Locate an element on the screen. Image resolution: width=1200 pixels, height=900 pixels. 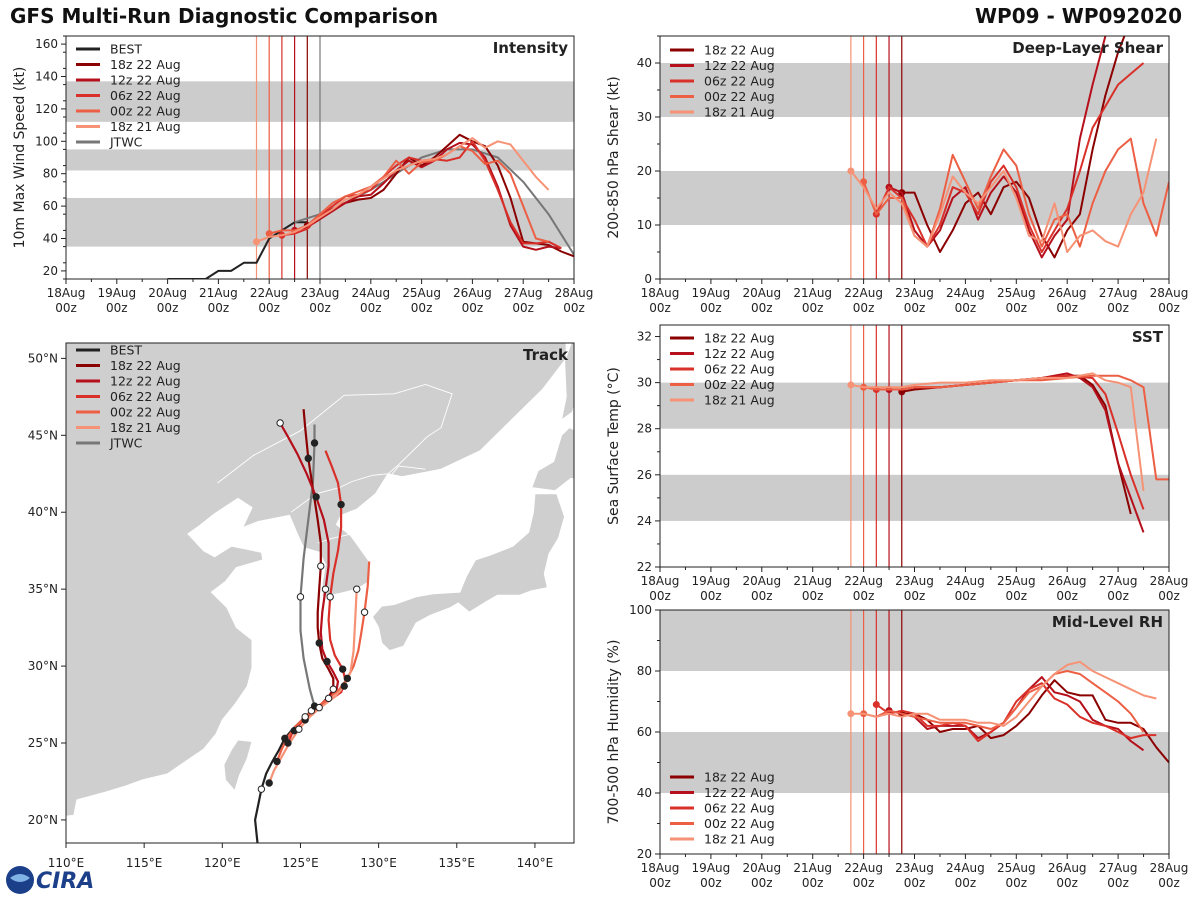
y-axis-label: 10m Max Wind Speed (kt) is located at coordinates (20, 158).